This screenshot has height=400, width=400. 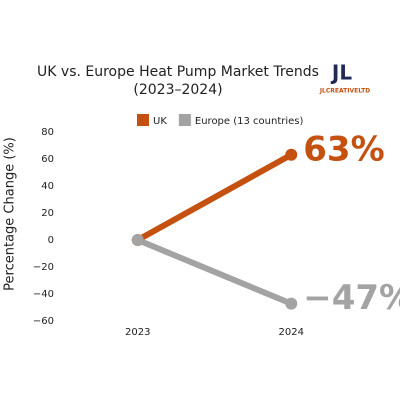 I want to click on value-label: −47%, so click(x=351, y=298).